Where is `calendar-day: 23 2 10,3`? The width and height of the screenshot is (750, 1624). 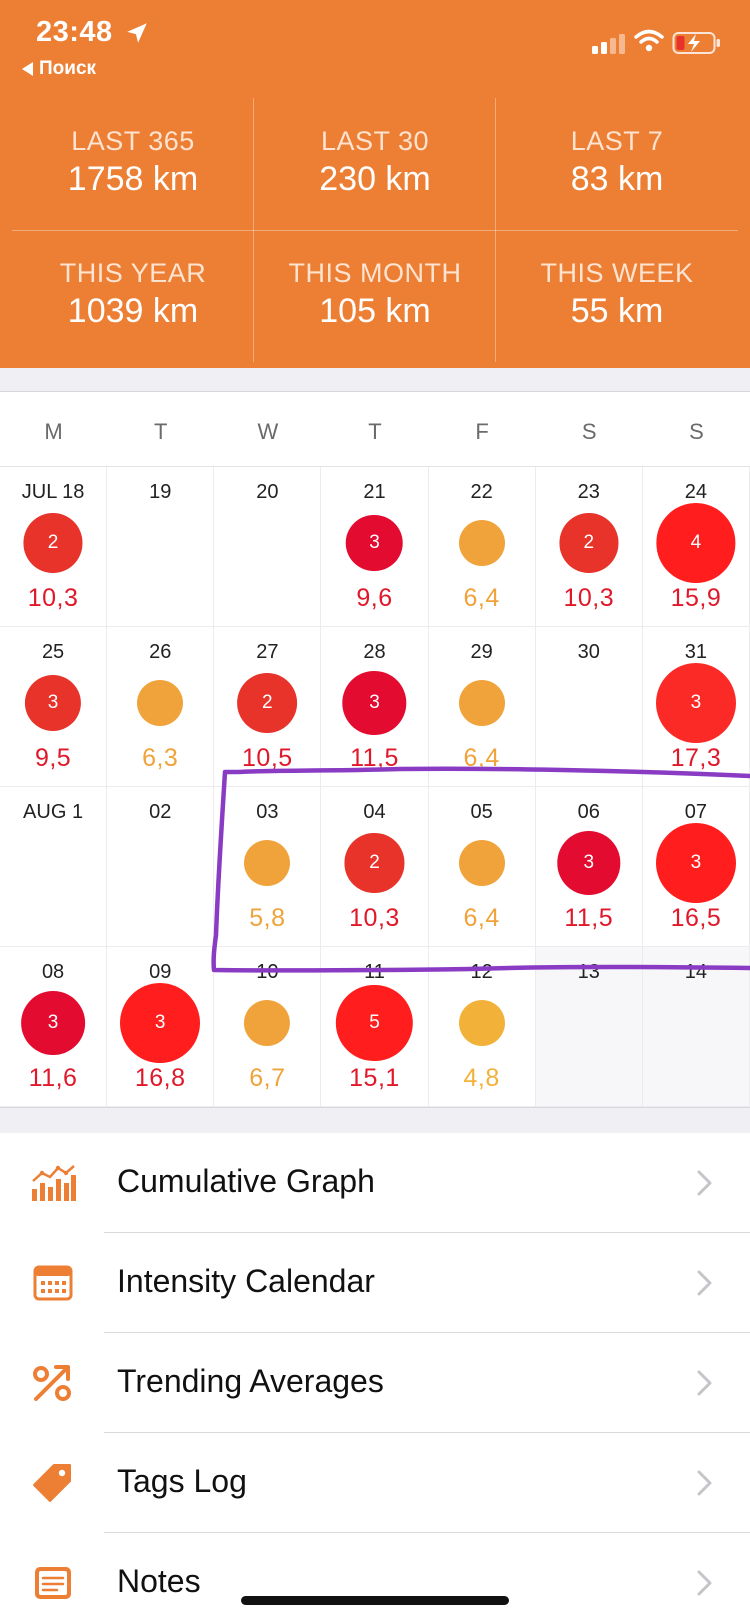 calendar-day: 23 2 10,3 is located at coordinates (589, 547).